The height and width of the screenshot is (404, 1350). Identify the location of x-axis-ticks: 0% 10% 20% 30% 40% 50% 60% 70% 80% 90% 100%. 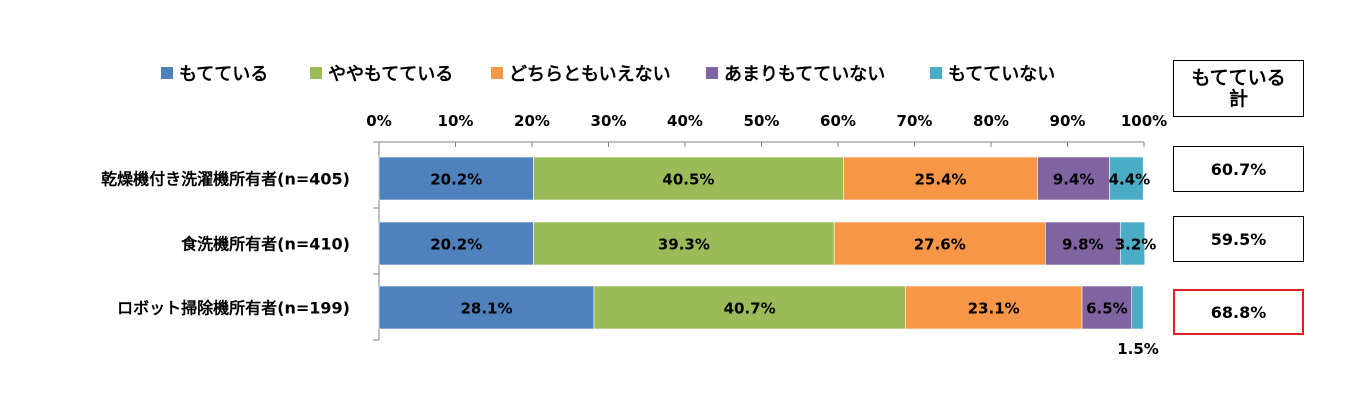
(766, 121).